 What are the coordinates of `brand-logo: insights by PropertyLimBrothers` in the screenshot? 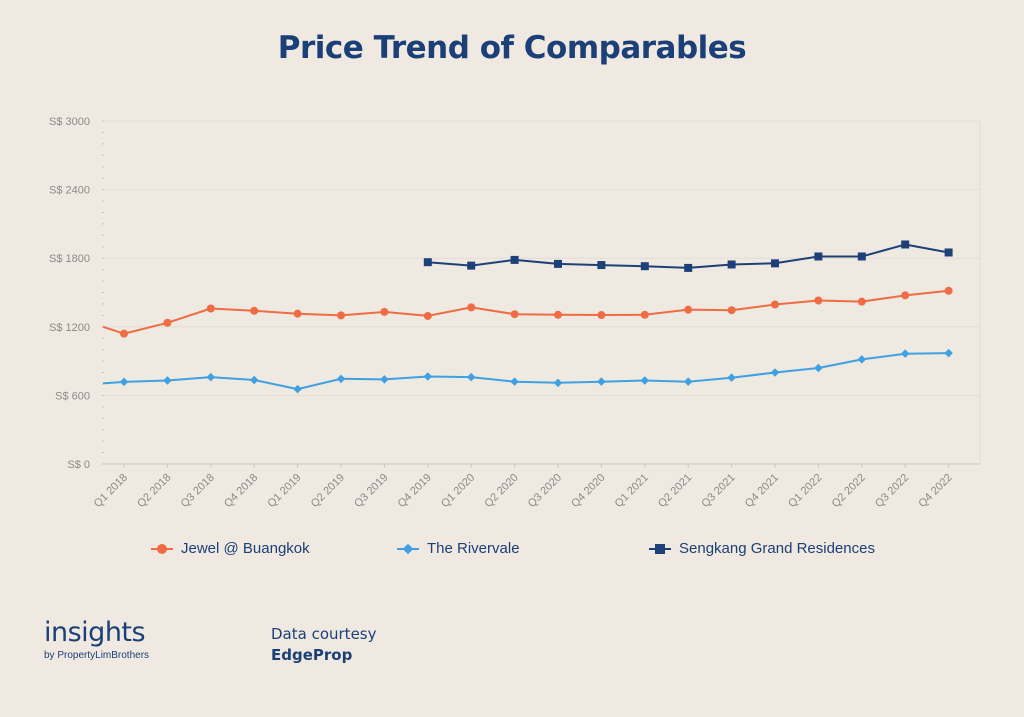 It's located at (97, 639).